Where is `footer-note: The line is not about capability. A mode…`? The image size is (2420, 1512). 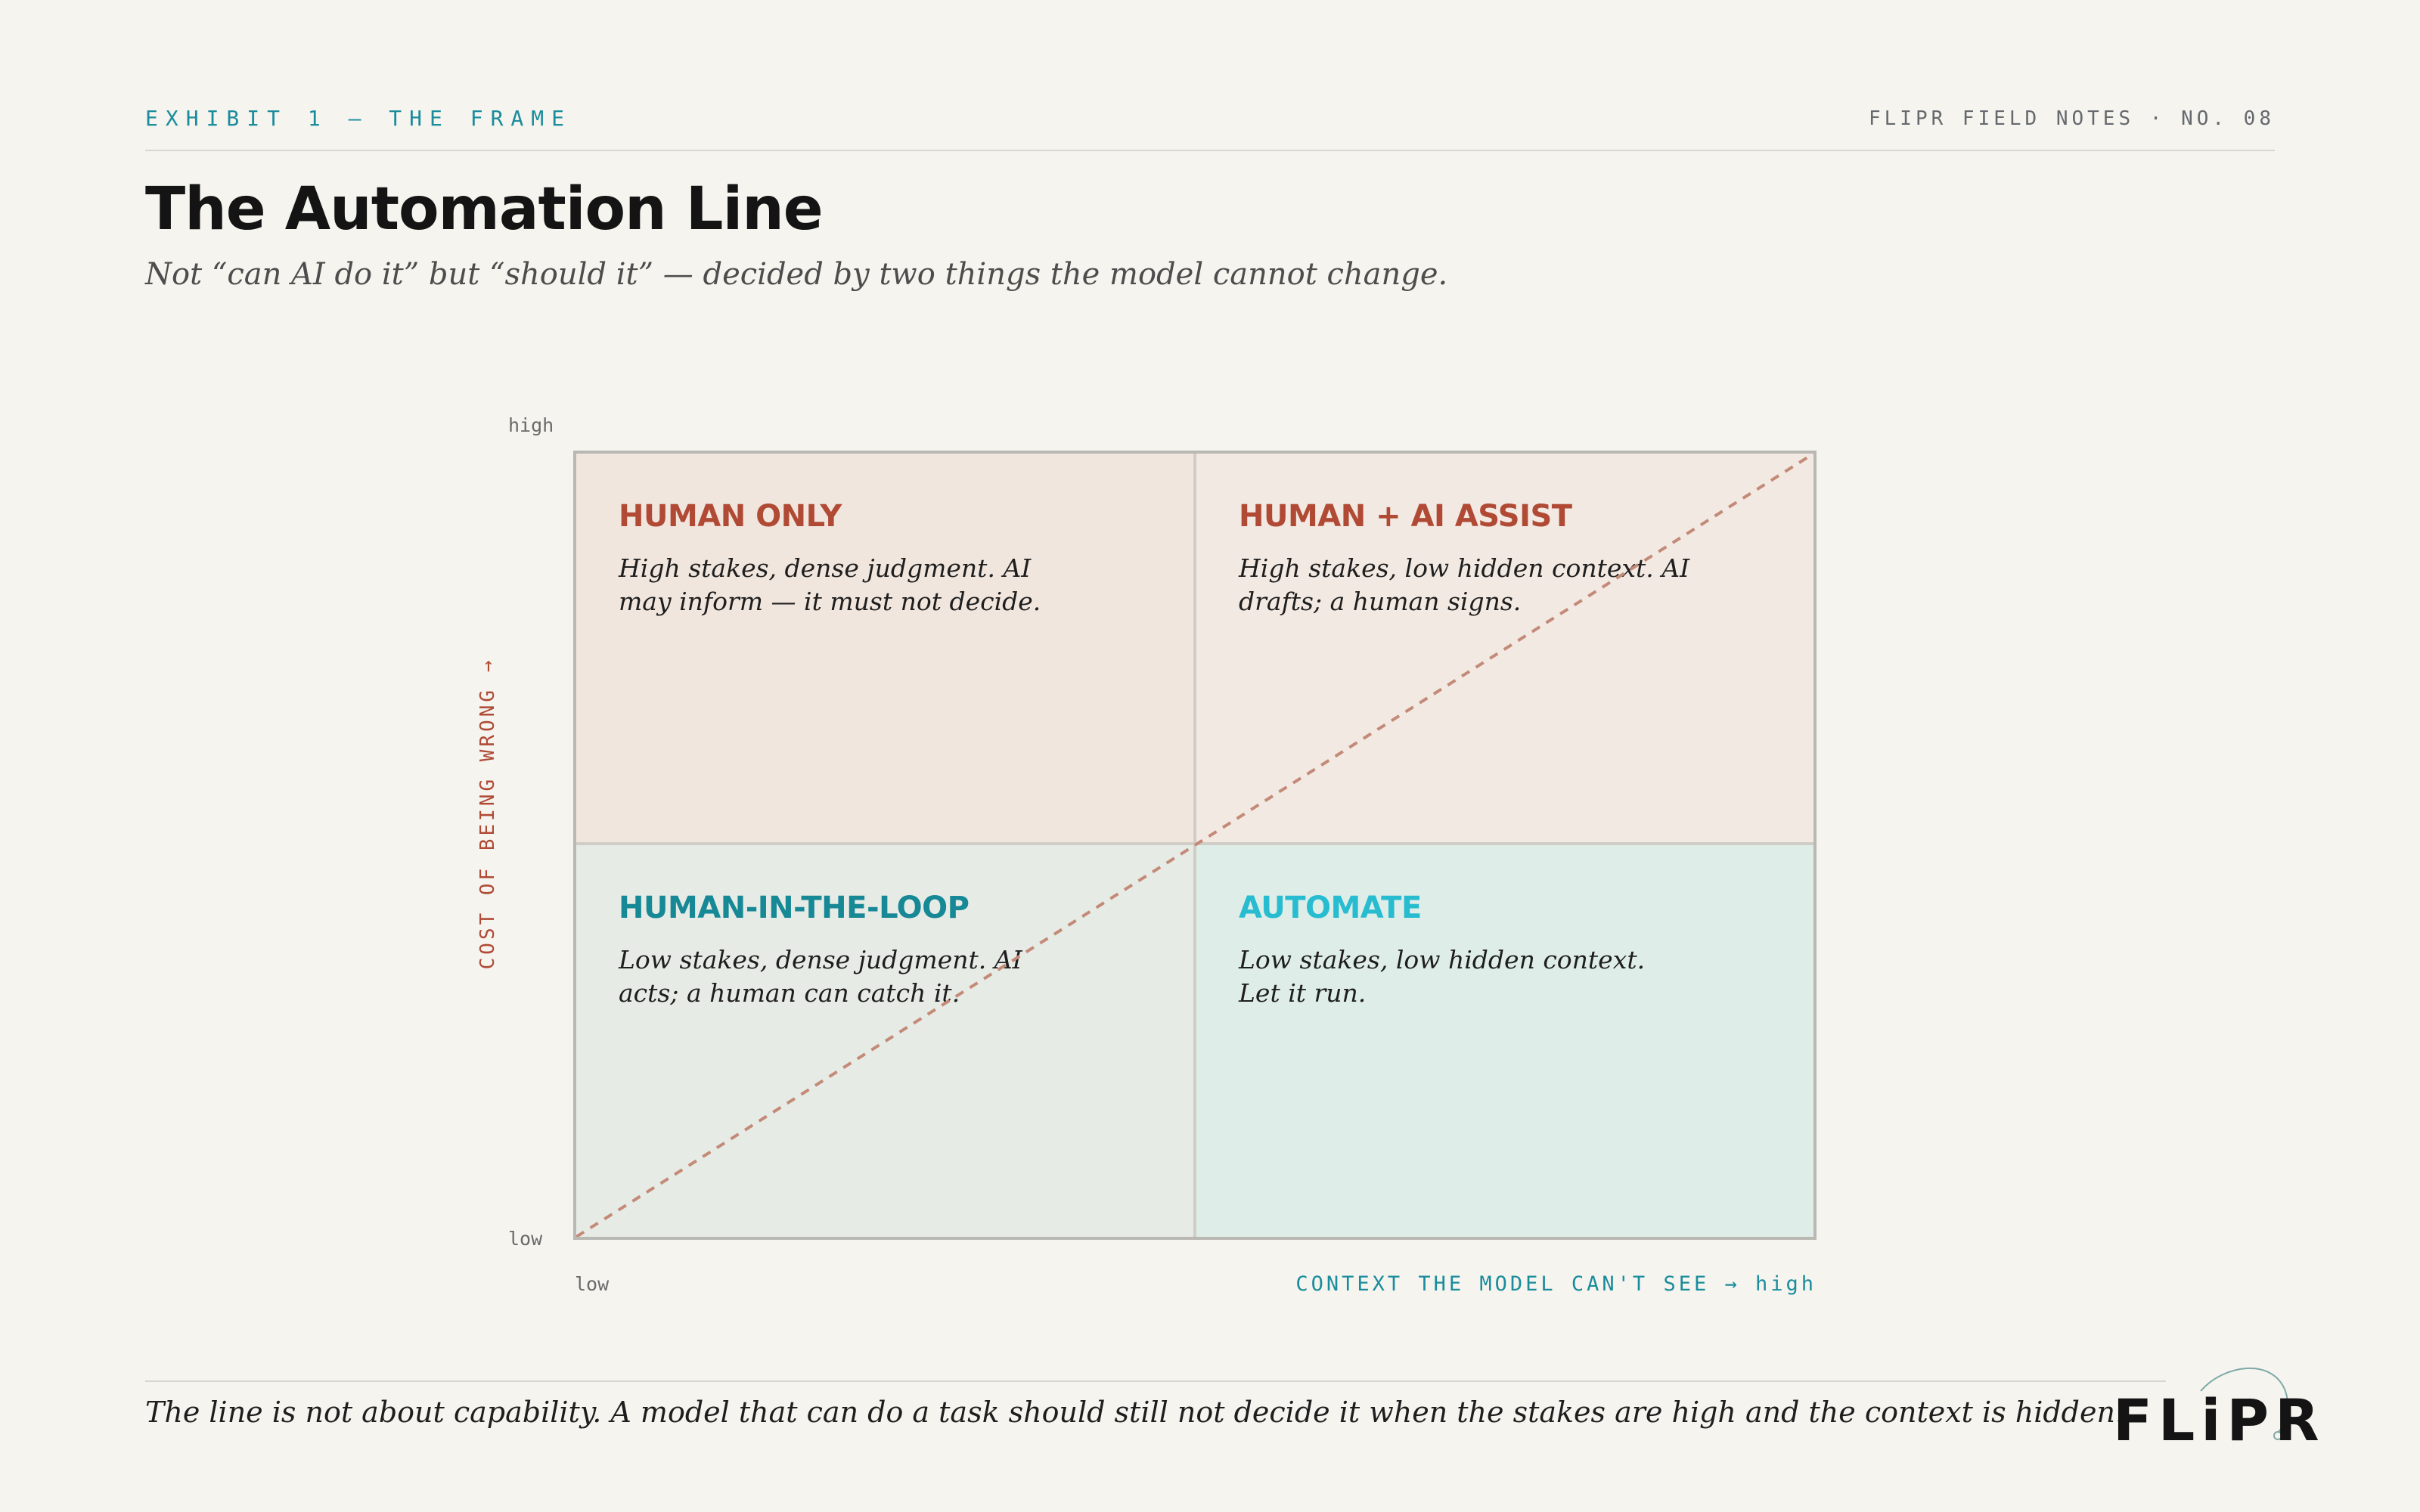
footer-note: The line is not about capability. A mode… is located at coordinates (1135, 1412).